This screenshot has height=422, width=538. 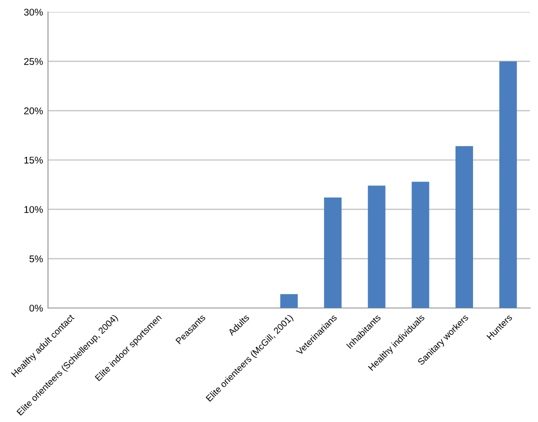 What do you see at coordinates (33, 160) in the screenshot?
I see `y-tick-label: 15%` at bounding box center [33, 160].